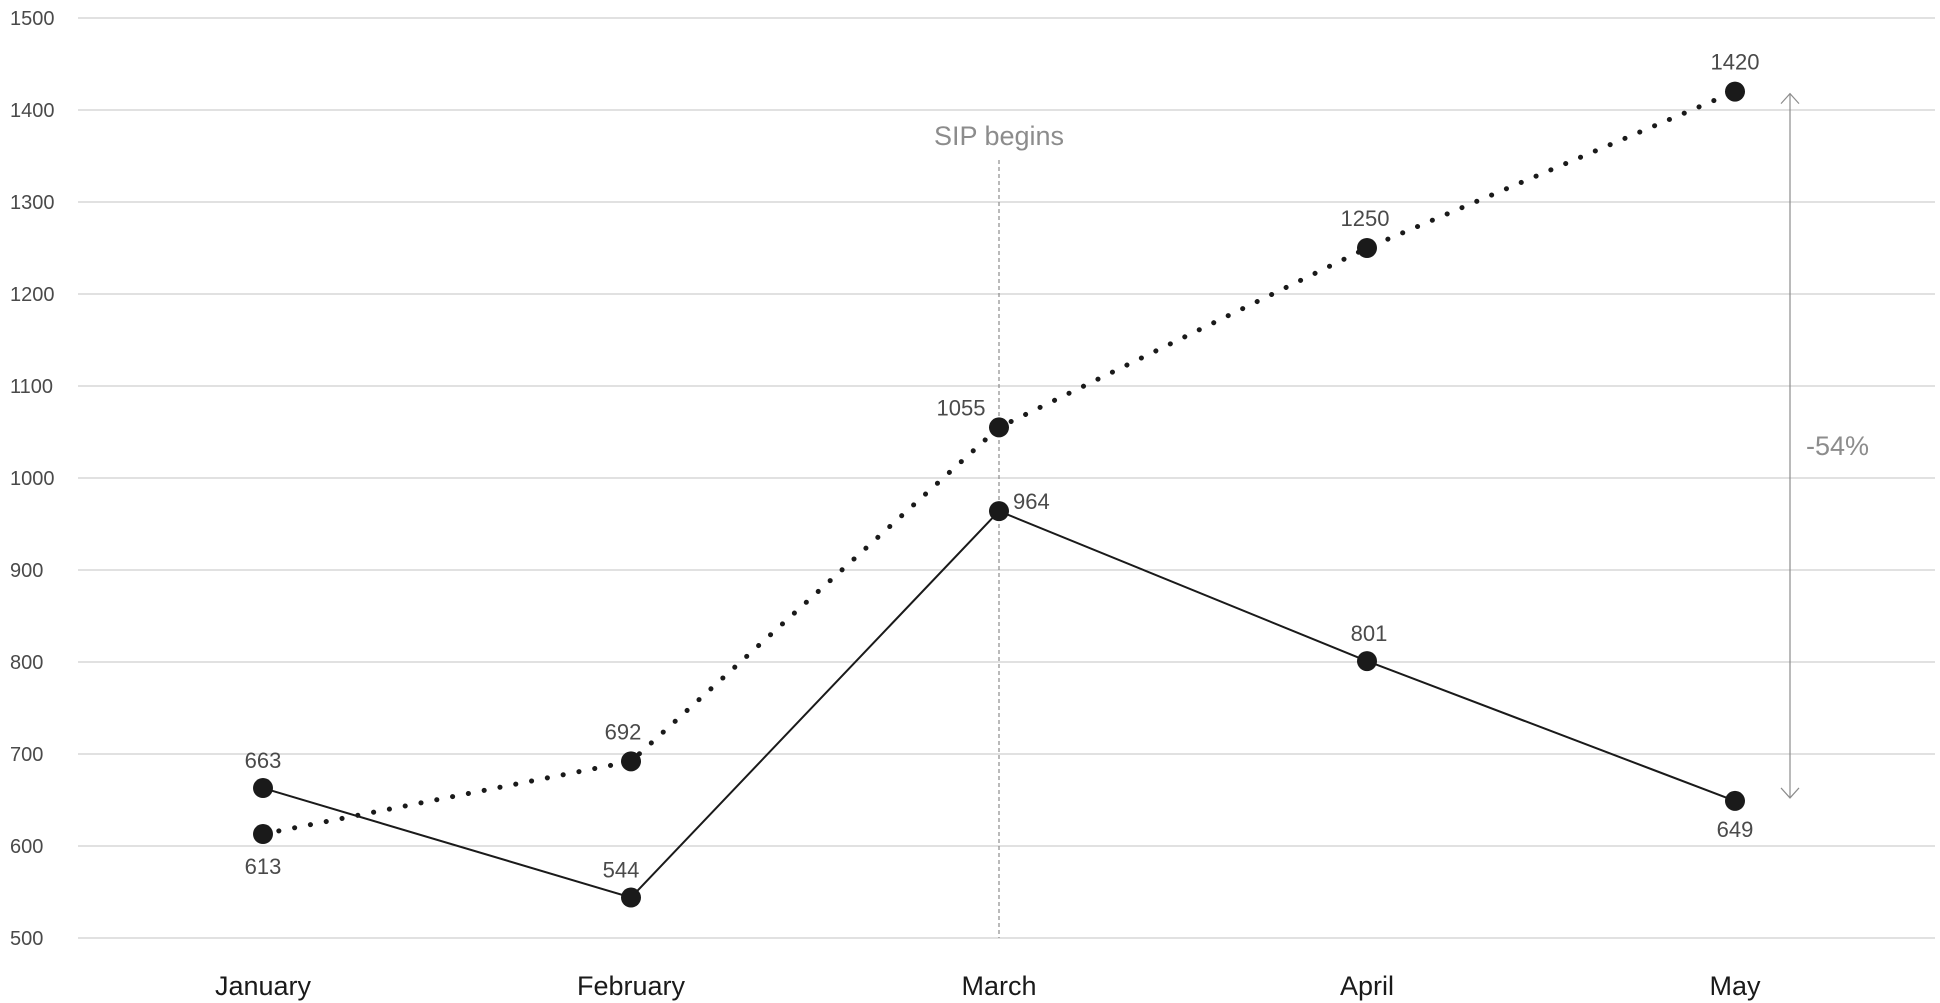 The height and width of the screenshot is (1003, 1940). I want to click on y-tick-label: 1200, so click(32, 295).